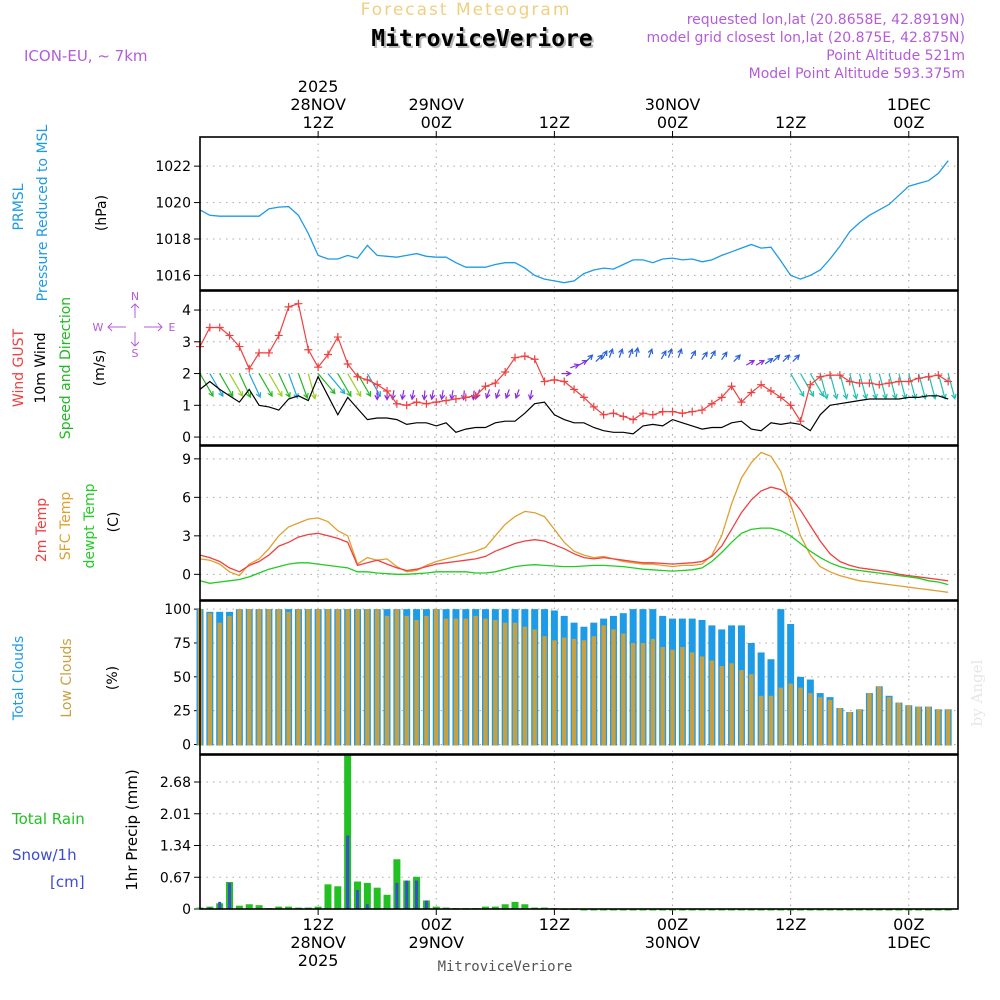 The image size is (1000, 1000). What do you see at coordinates (90, 525) in the screenshot?
I see `panel-side-label: dewpt Temp` at bounding box center [90, 525].